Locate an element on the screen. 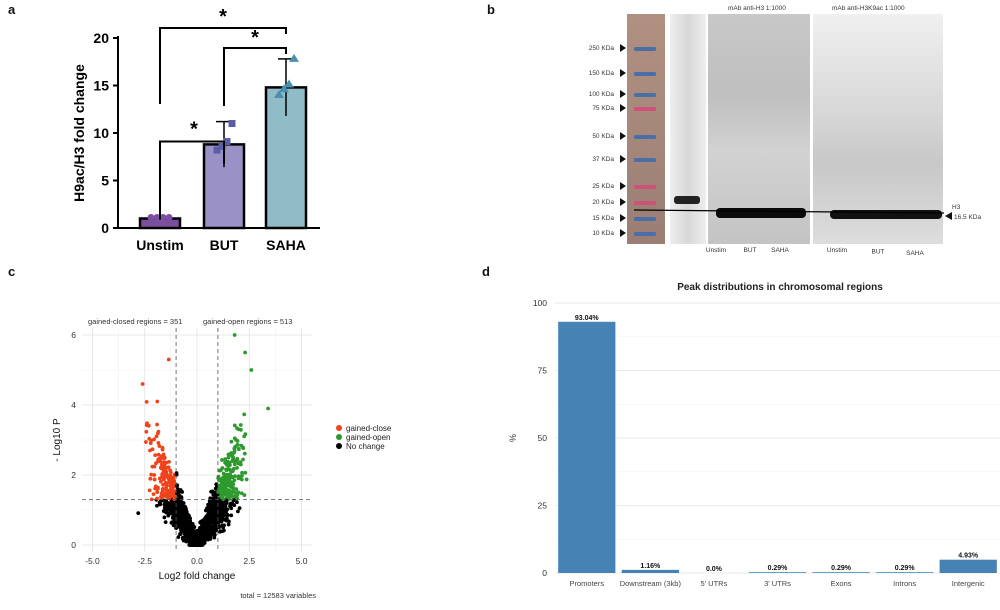 The width and height of the screenshot is (1000, 610). bar-3-utrs is located at coordinates (777, 572).